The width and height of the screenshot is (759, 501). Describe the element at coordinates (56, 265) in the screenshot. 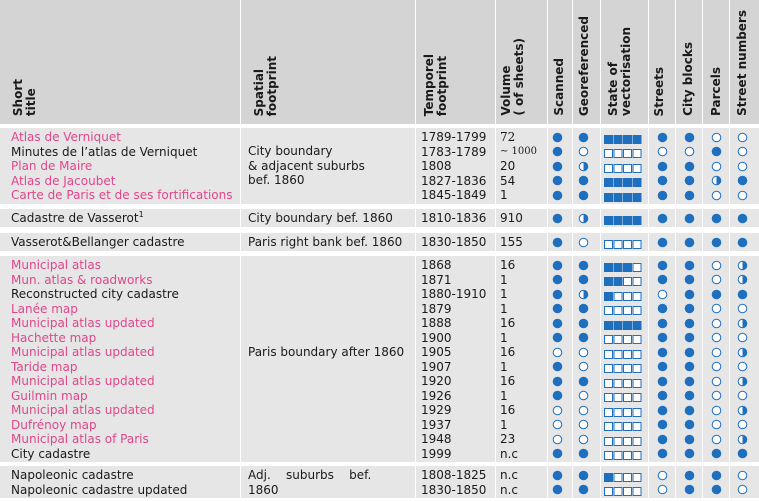

I see `map-title: Municipal atlas` at that location.